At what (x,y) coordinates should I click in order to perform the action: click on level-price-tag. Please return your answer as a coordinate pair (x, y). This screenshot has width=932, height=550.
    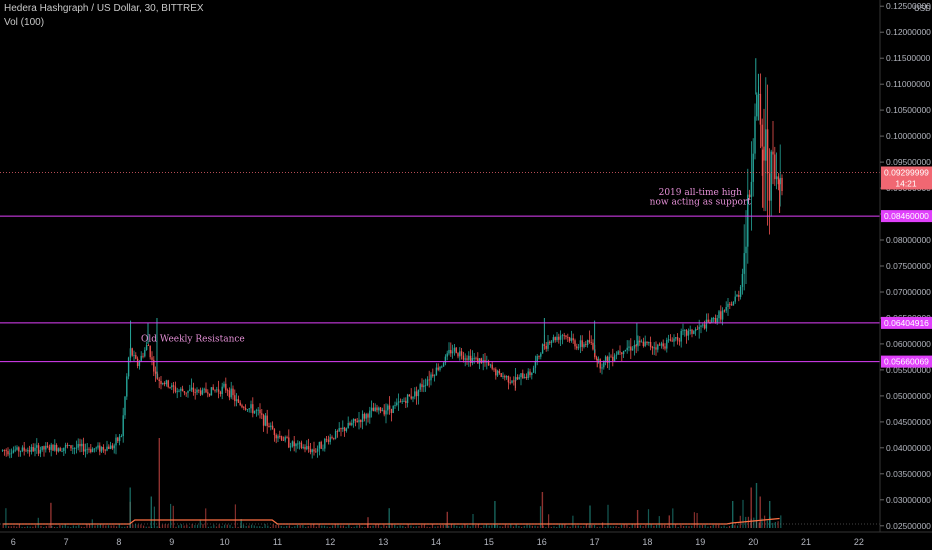
    Looking at the image, I should click on (906, 216).